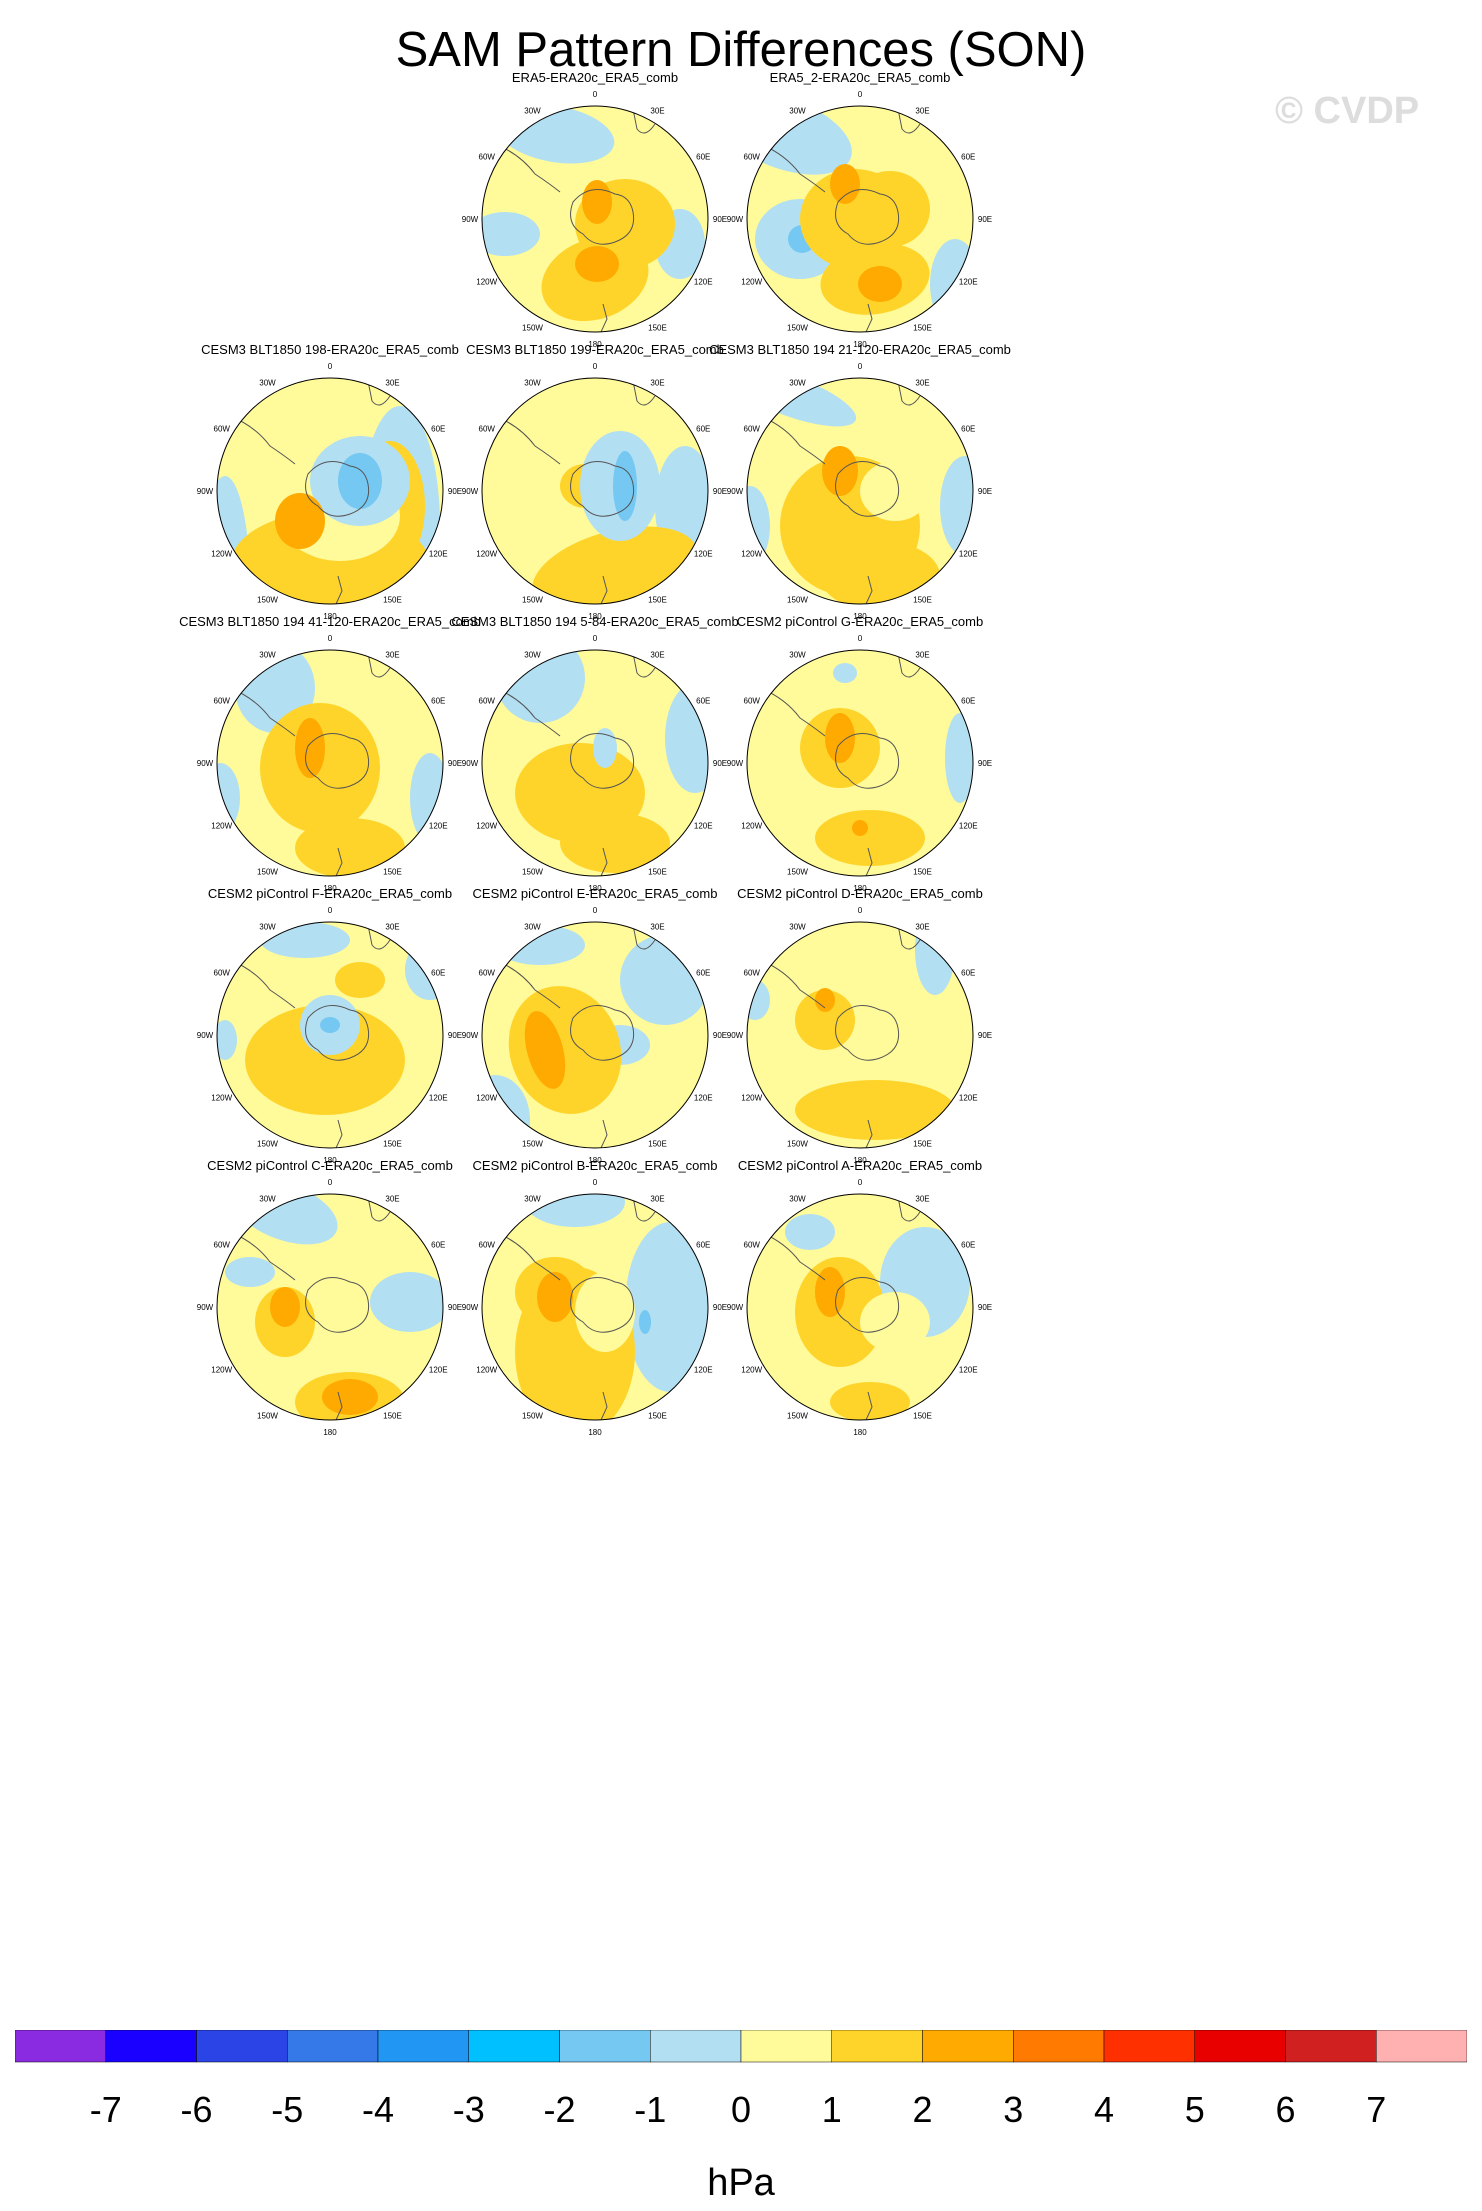 The height and width of the screenshot is (2211, 1482). I want to click on panel-title: CESM2 piControl A-ERA20c_ERA5_comb, so click(860, 1165).